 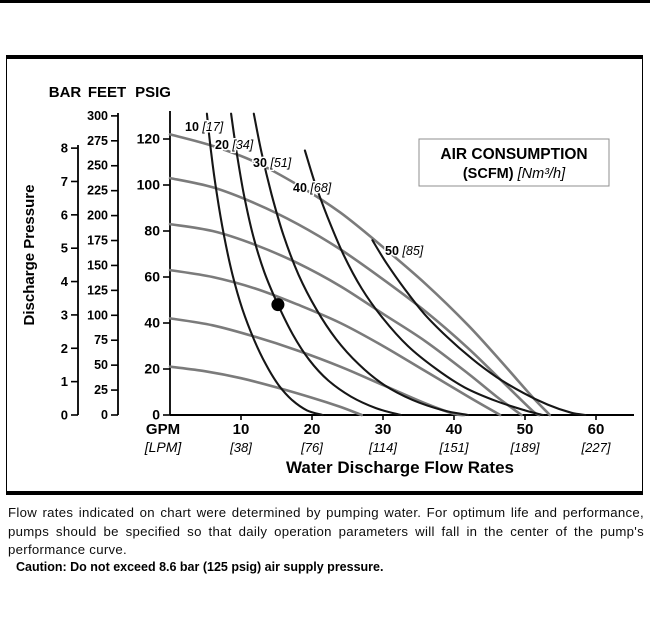 I want to click on chart-title: AIR CONSUMPTION, so click(x=513, y=154).